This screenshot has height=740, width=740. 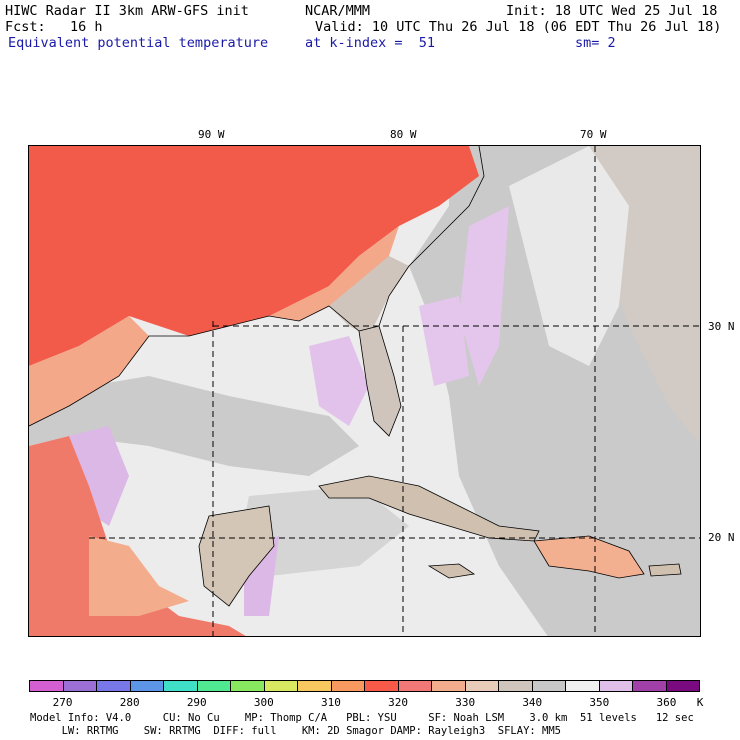 I want to click on caribbean-gray-region, so click(x=324, y=531).